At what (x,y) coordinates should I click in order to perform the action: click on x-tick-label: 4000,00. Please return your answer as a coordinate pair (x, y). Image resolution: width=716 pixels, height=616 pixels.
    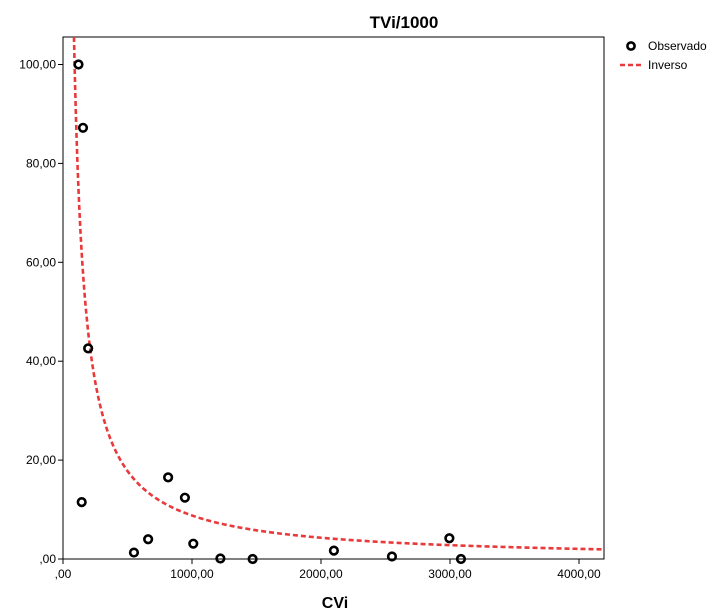
    Looking at the image, I should click on (579, 574).